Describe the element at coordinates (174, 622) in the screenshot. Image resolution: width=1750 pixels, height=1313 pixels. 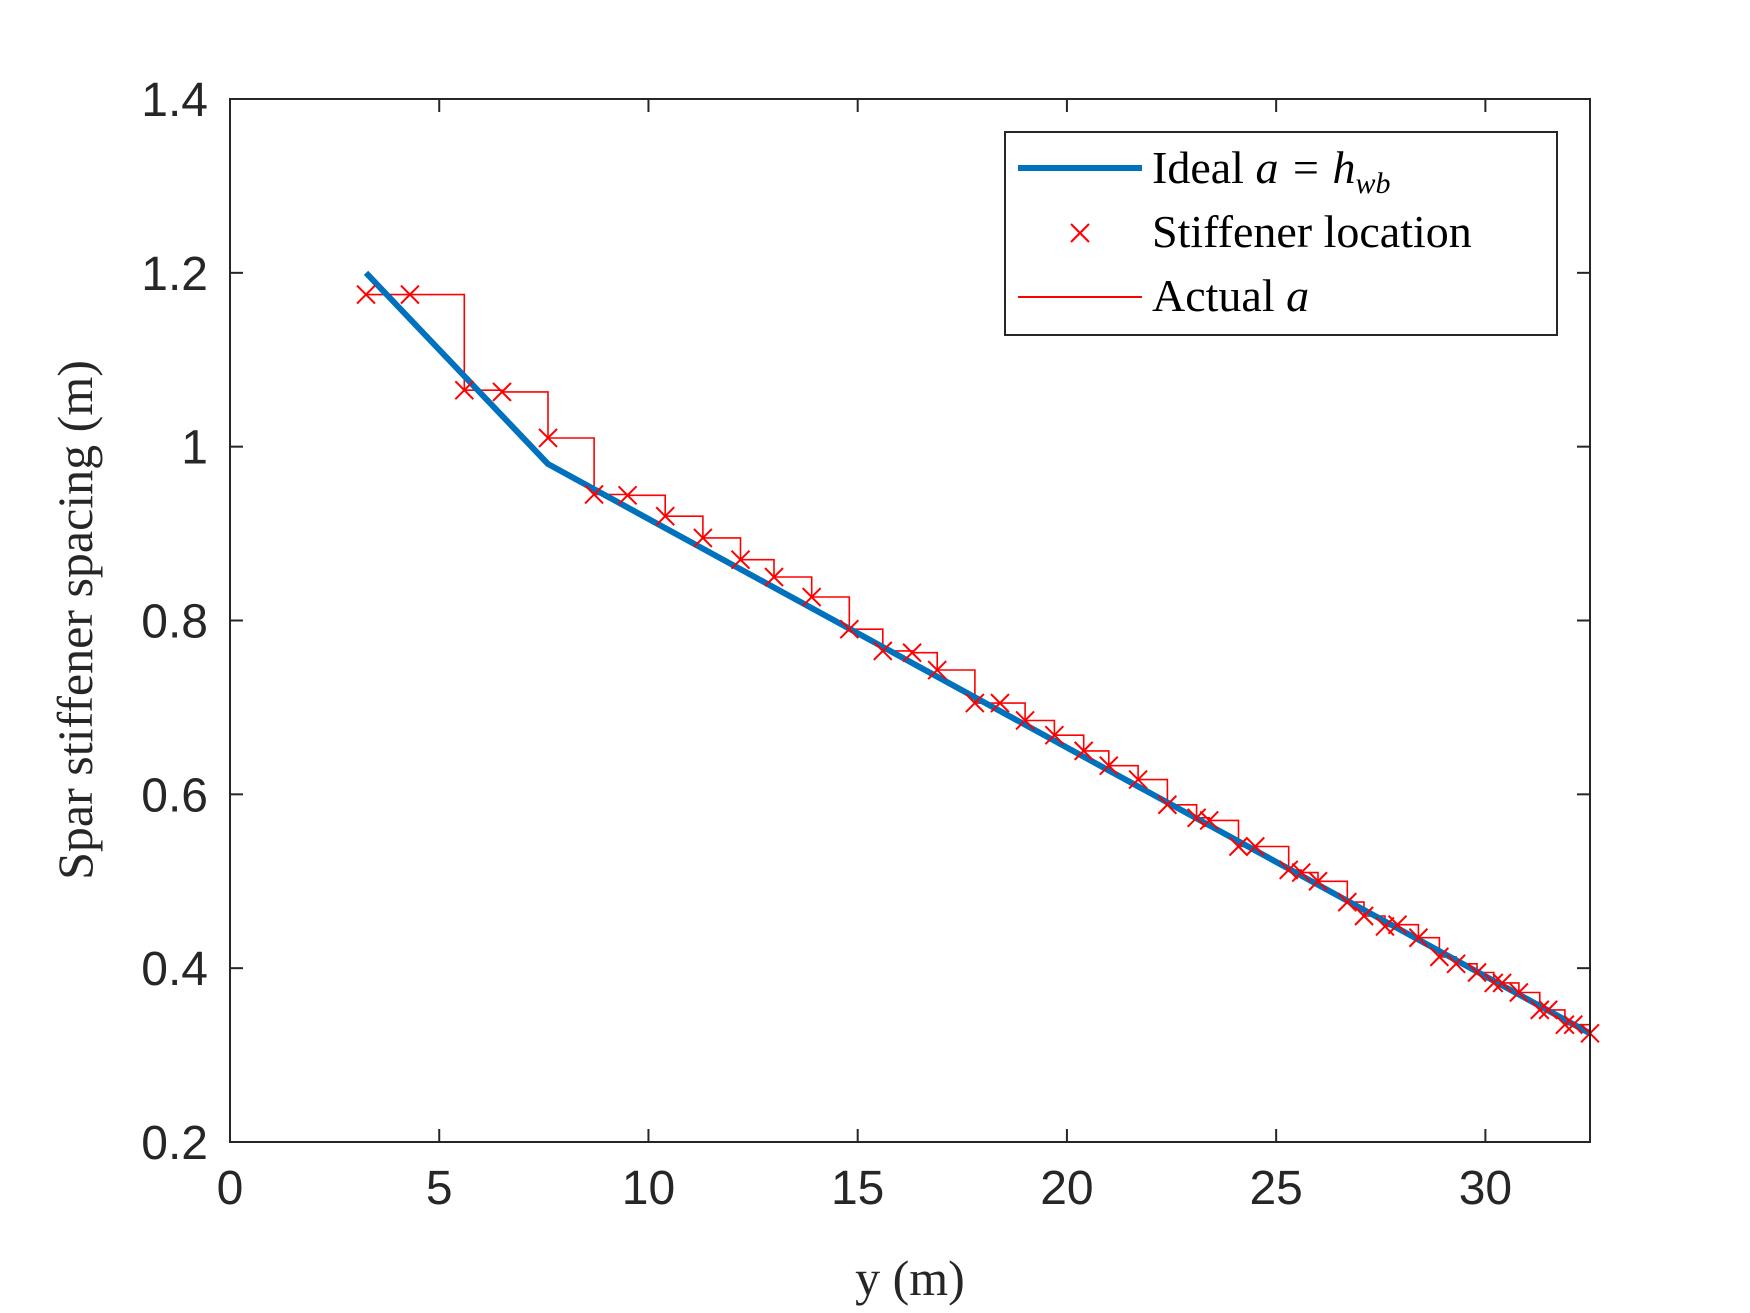
I see `y-tick-label: 0.8` at that location.